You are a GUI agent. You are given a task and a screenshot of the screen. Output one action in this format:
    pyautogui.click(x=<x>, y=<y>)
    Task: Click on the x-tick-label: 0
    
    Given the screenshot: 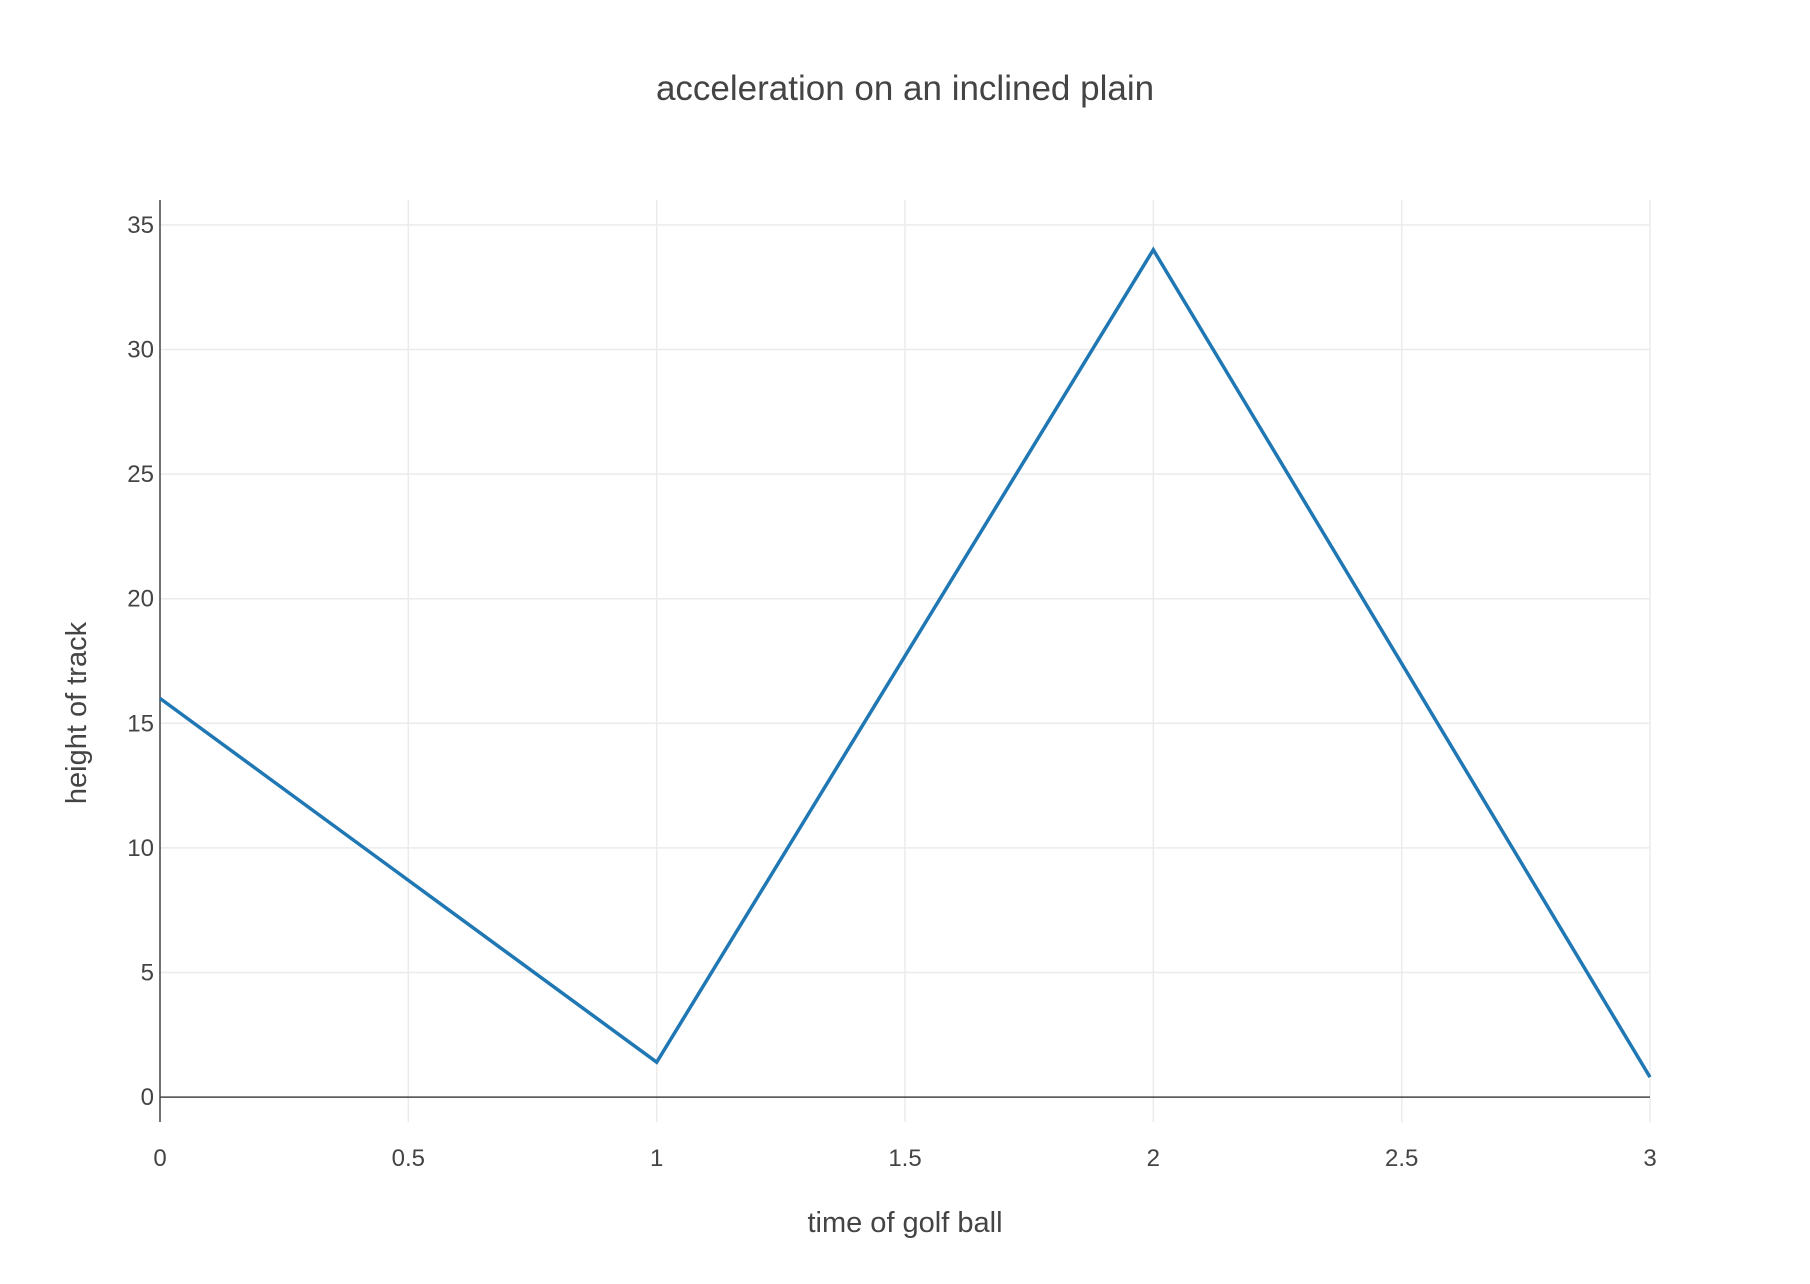 What is the action you would take?
    pyautogui.click(x=159, y=1158)
    